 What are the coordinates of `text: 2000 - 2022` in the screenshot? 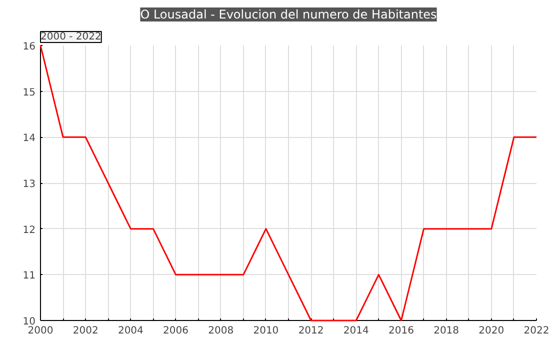 It's located at (71, 37).